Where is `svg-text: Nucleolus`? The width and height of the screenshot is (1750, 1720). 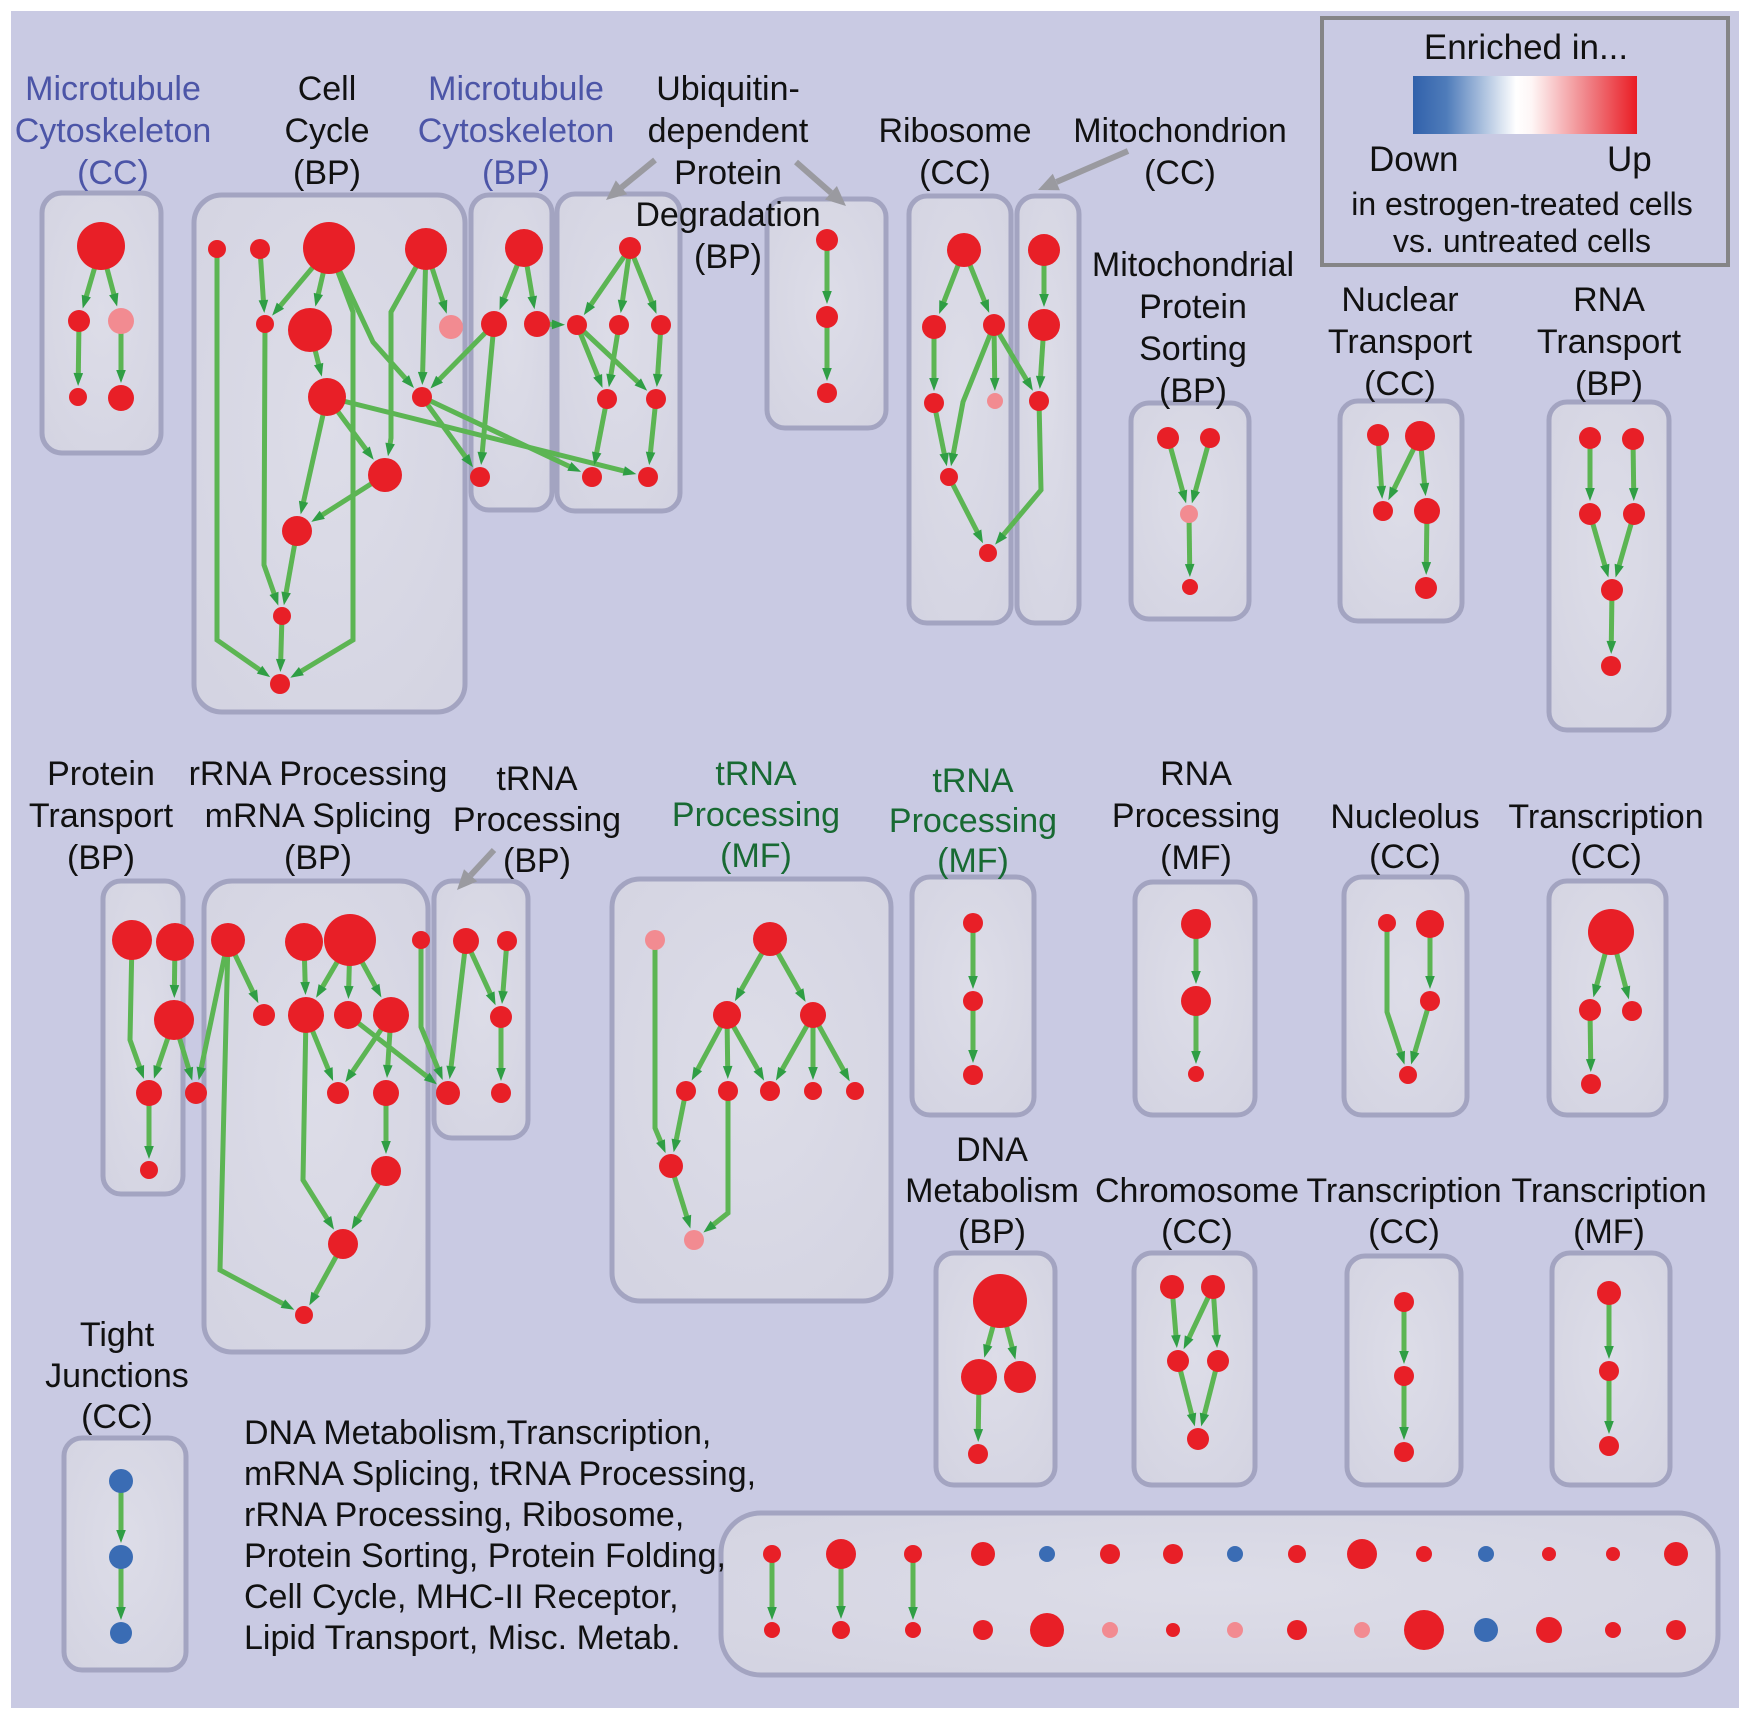
svg-text: Nucleolus is located at coordinates (1404, 817).